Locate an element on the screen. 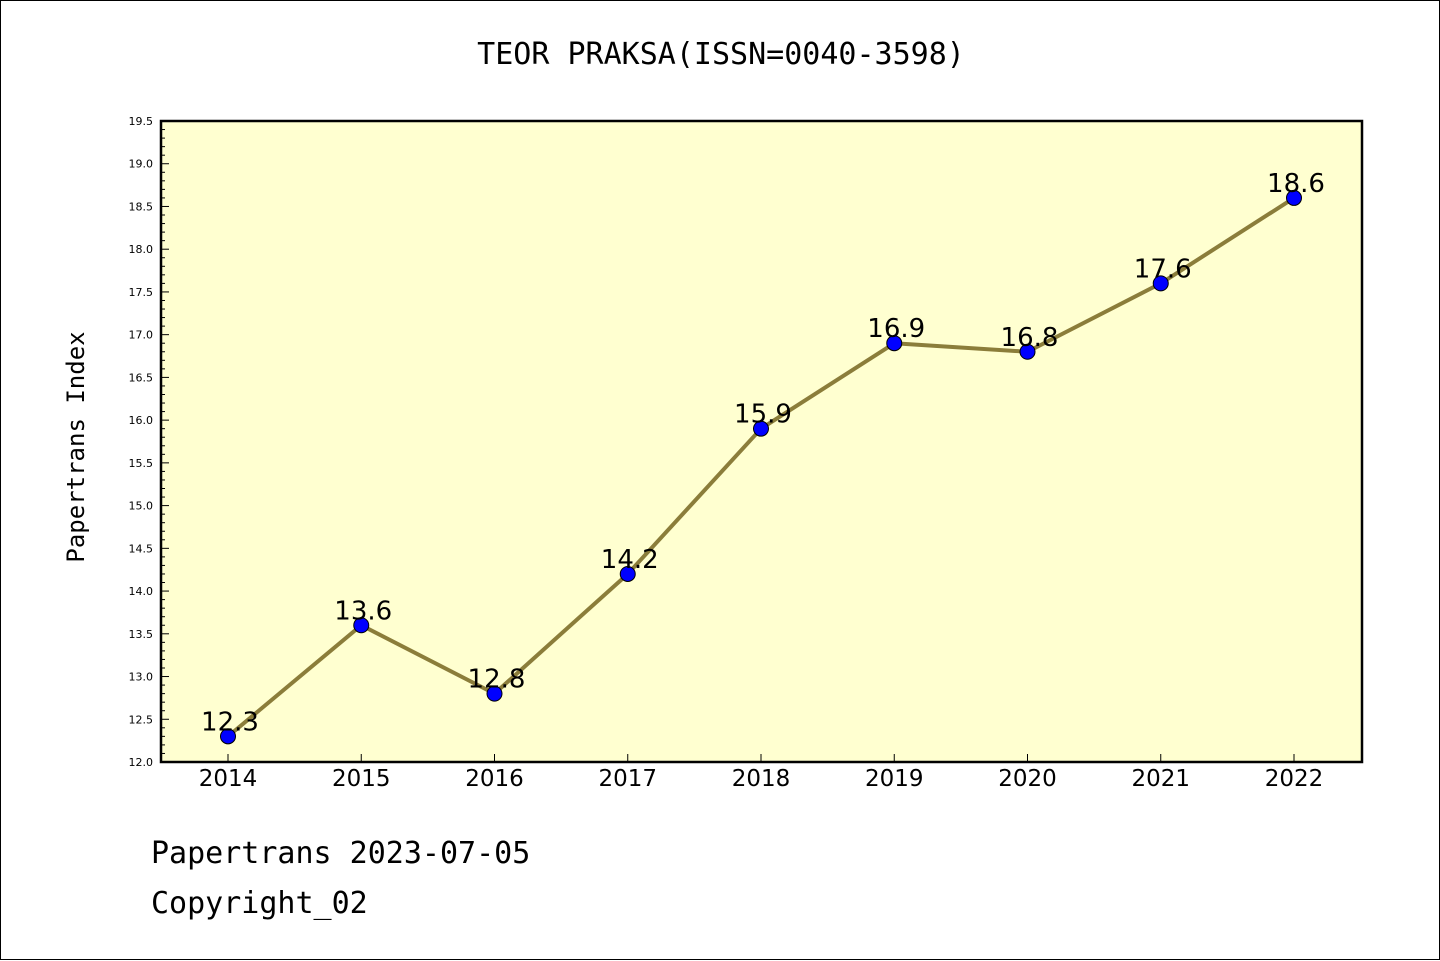 This screenshot has height=961, width=1440. y-tick-label: 19.5 is located at coordinates (141, 121).